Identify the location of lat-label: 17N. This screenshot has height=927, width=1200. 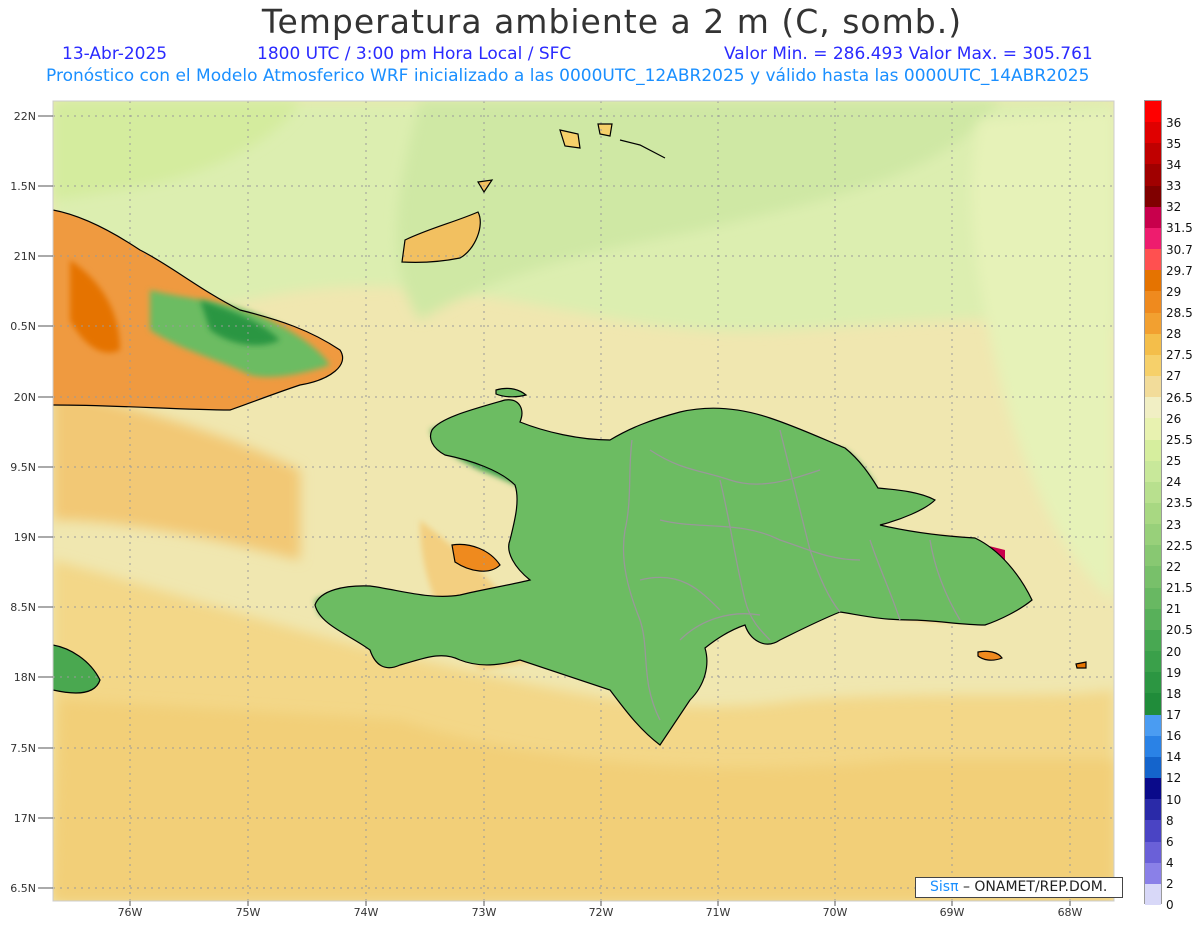
(25, 818).